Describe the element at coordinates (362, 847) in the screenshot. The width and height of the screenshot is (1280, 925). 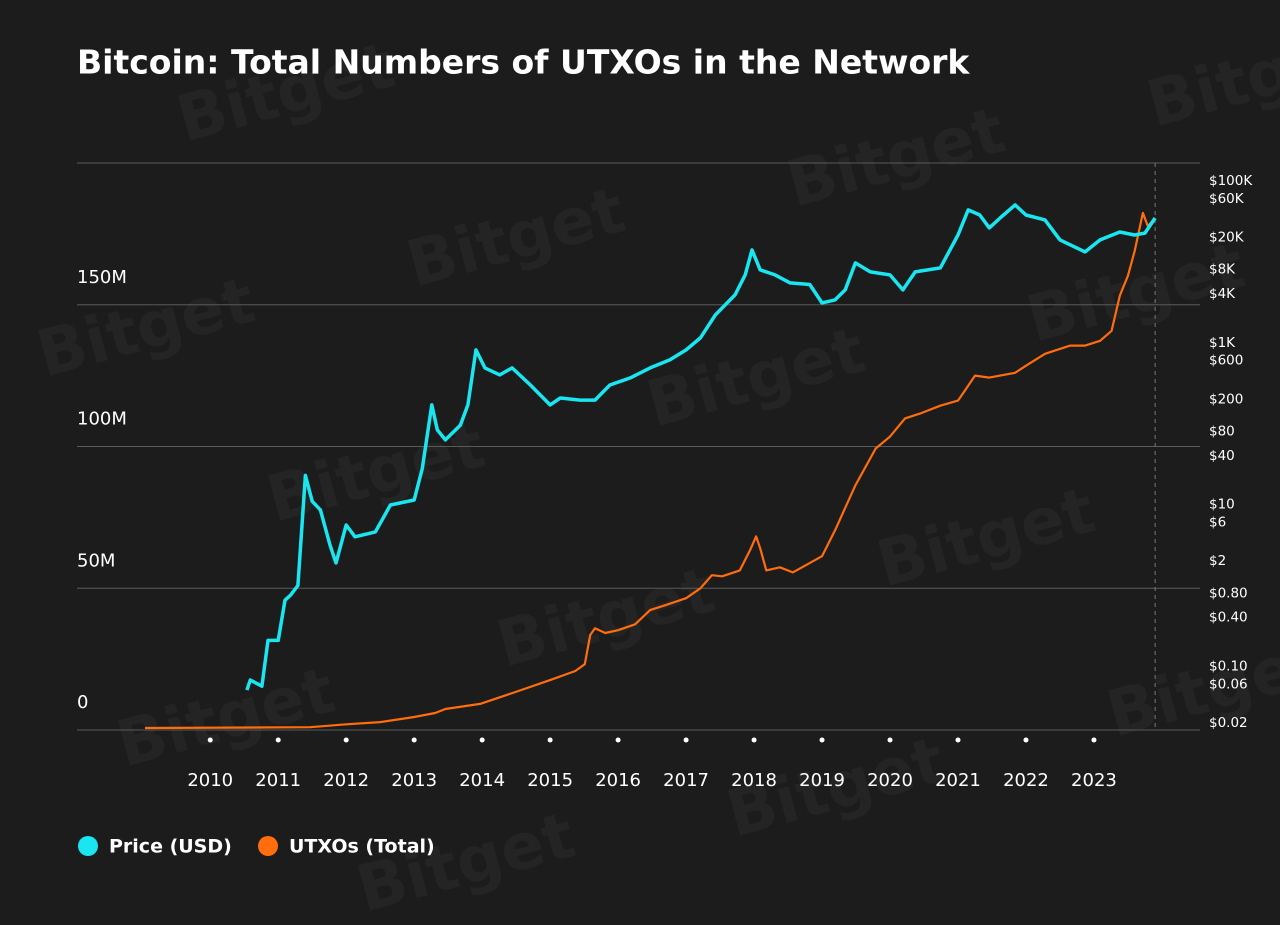
I see `legend-label: UTXOs (Total)` at that location.